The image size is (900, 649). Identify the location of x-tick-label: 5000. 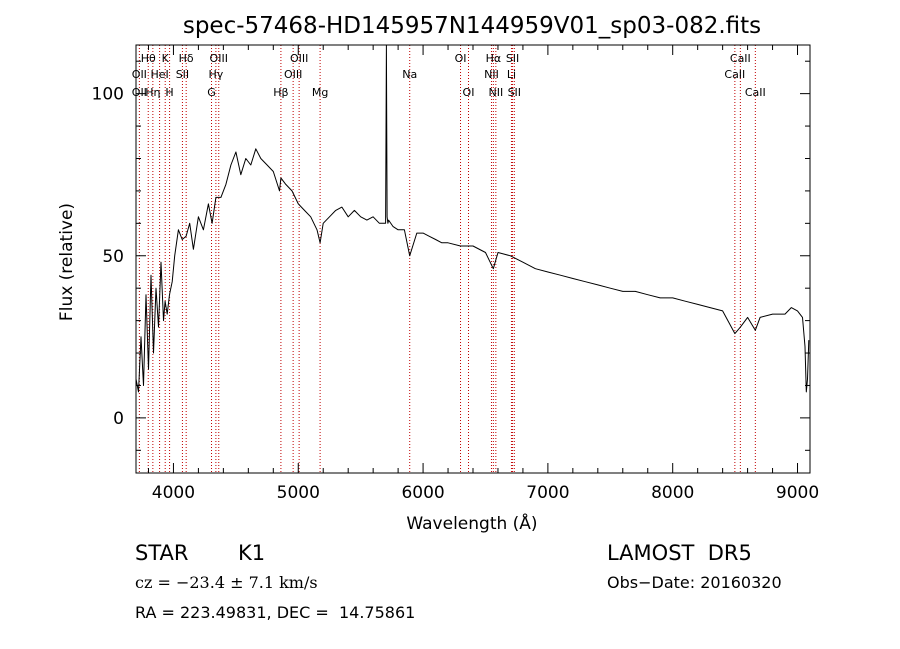
(298, 493).